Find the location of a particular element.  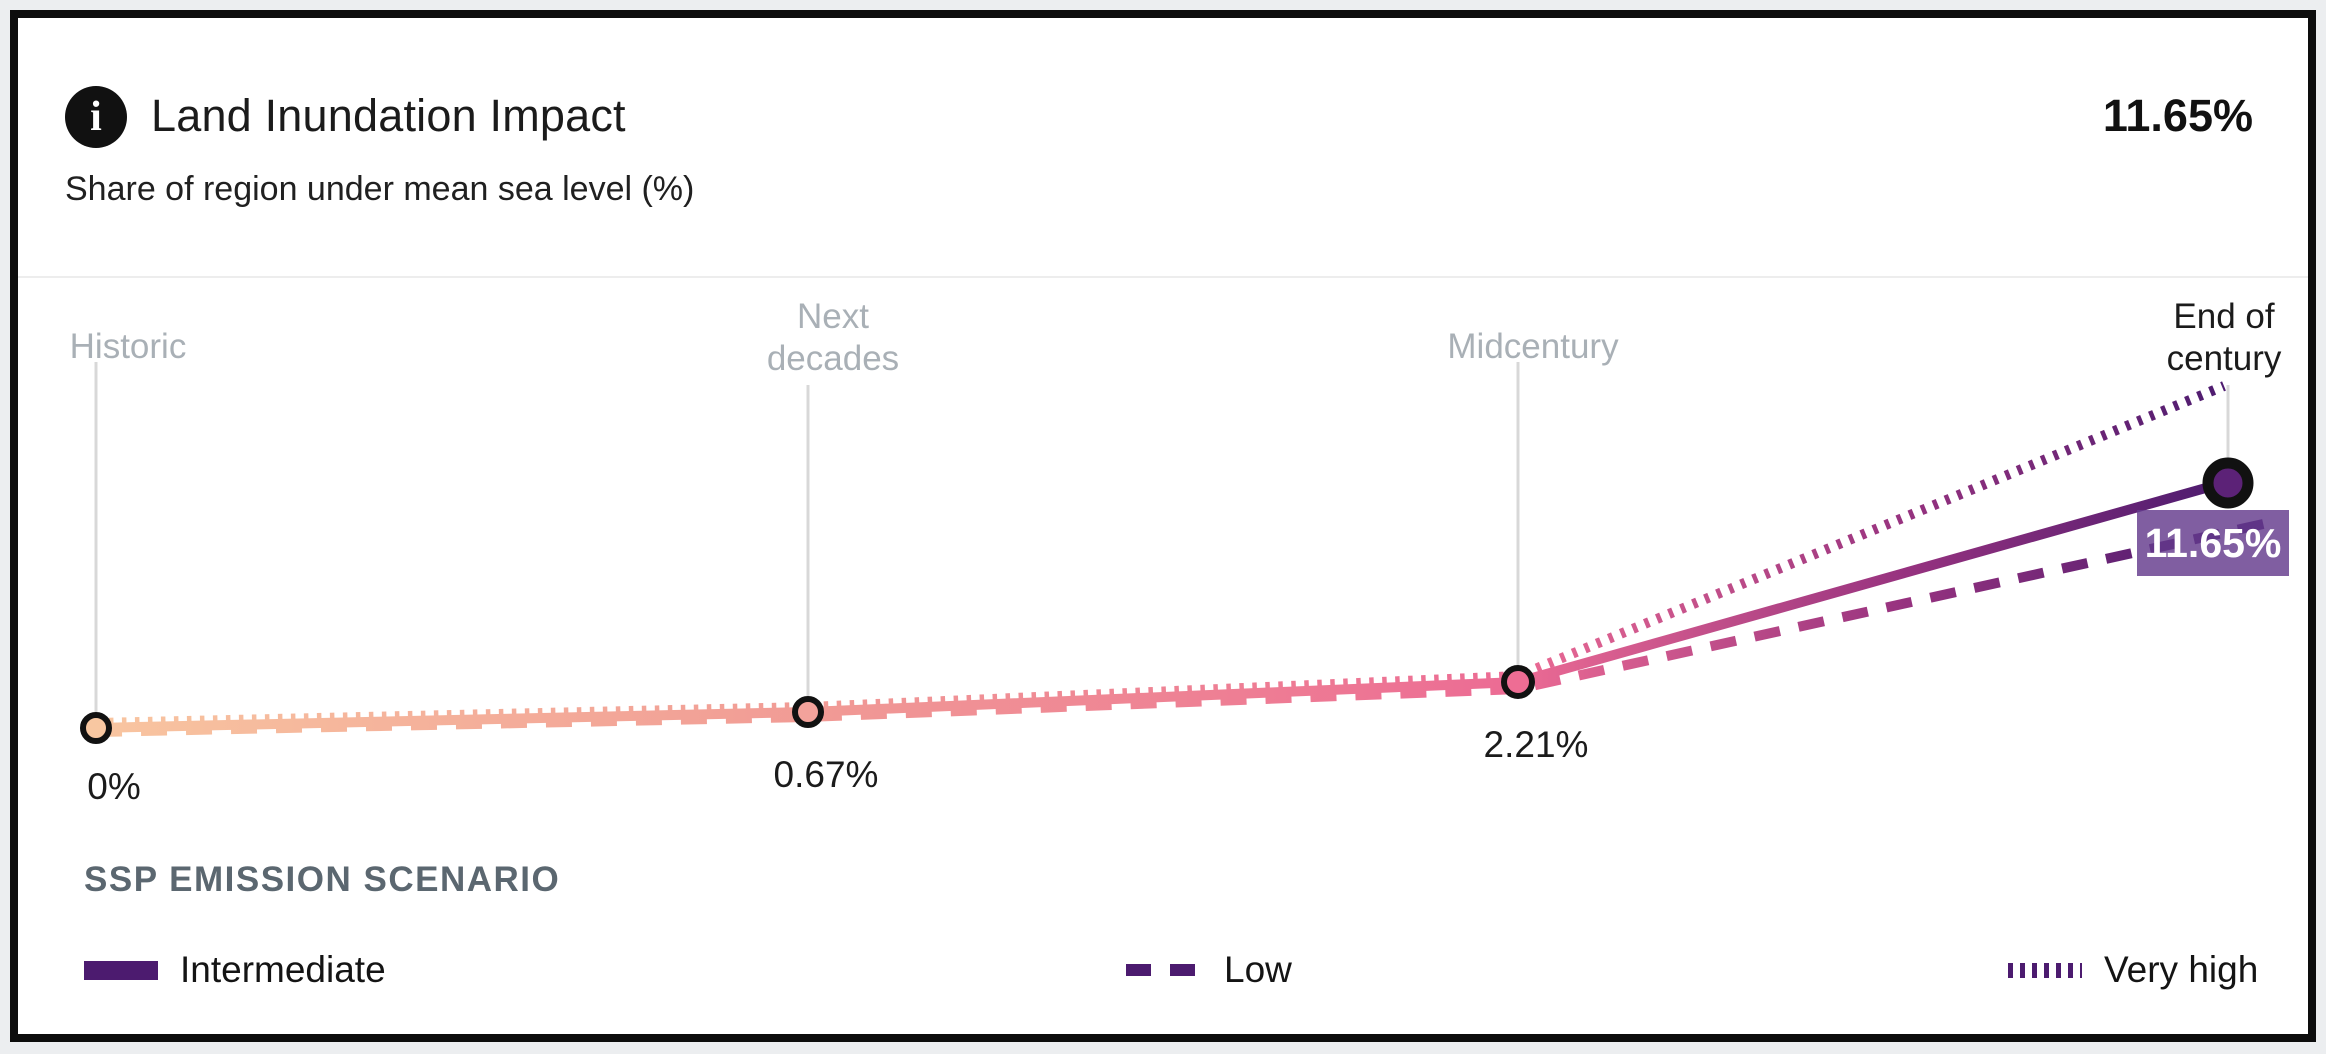

legend: Intermediate Low Very high is located at coordinates (1163, 973).